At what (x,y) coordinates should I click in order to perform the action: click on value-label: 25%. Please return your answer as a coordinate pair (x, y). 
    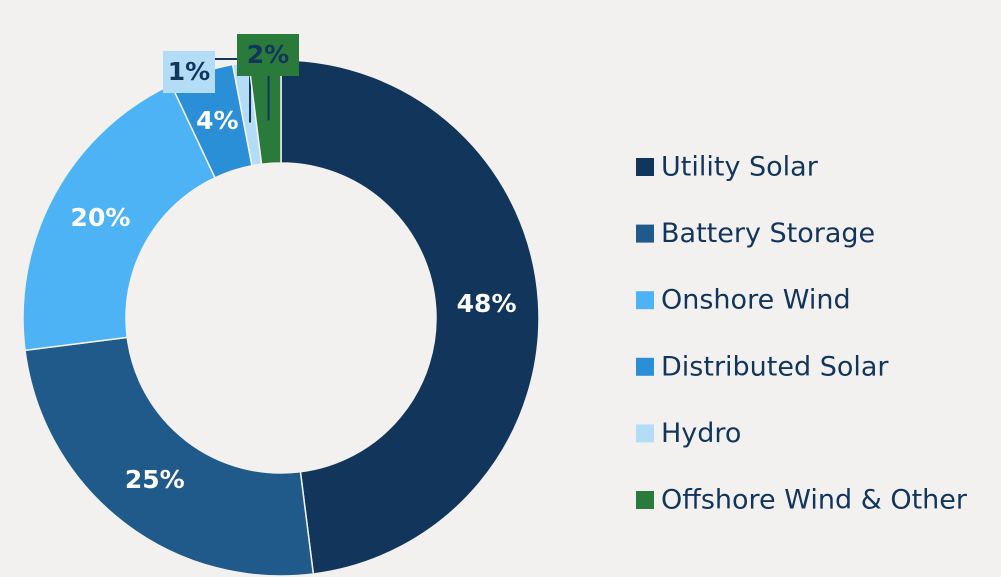
    Looking at the image, I should click on (155, 479).